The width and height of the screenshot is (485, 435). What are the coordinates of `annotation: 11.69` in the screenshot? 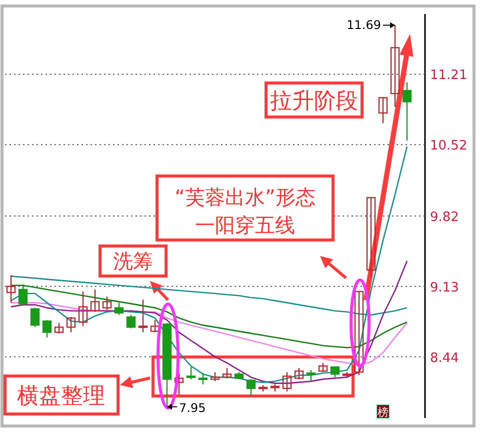 It's located at (363, 25).